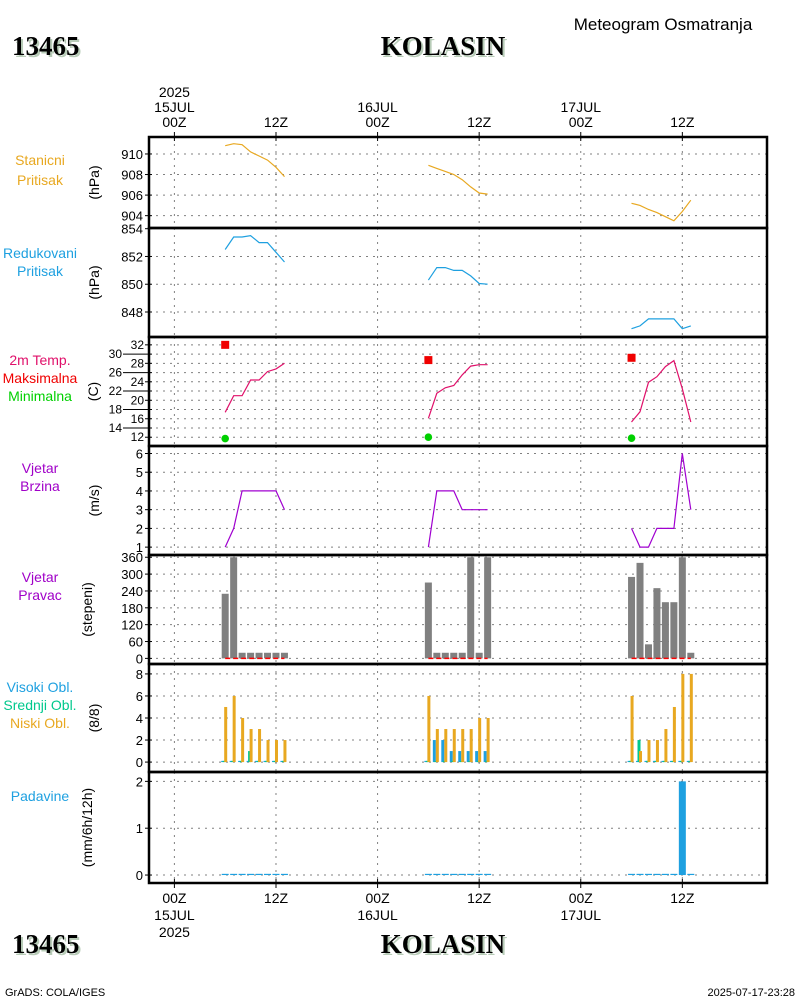  Describe the element at coordinates (663, 24) in the screenshot. I see `chart-title: Meteogram Osmatranja` at that location.